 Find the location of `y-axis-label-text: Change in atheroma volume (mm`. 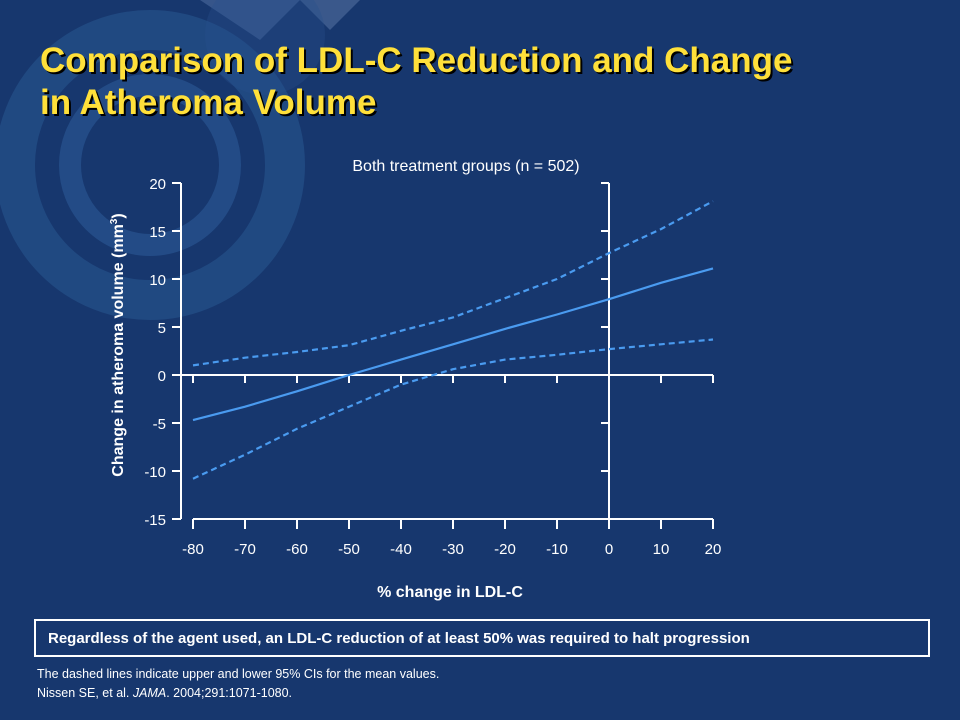

y-axis-label-text: Change in atheroma volume (mm is located at coordinates (118, 350).